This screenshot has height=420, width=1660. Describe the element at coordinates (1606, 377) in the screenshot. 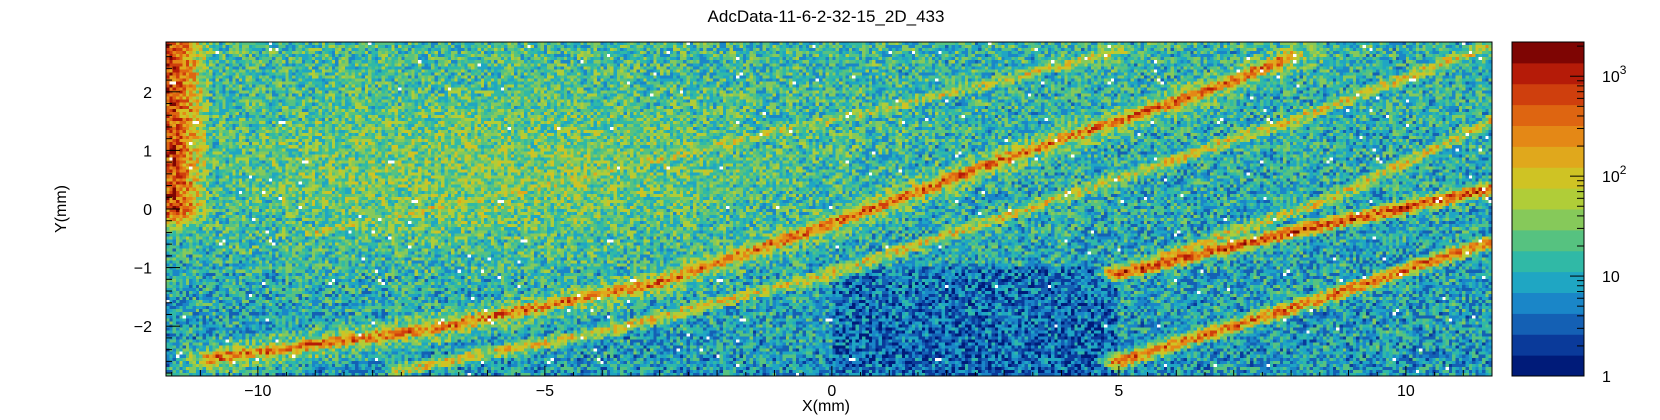

I see `colorbar-tick-label: 1` at that location.